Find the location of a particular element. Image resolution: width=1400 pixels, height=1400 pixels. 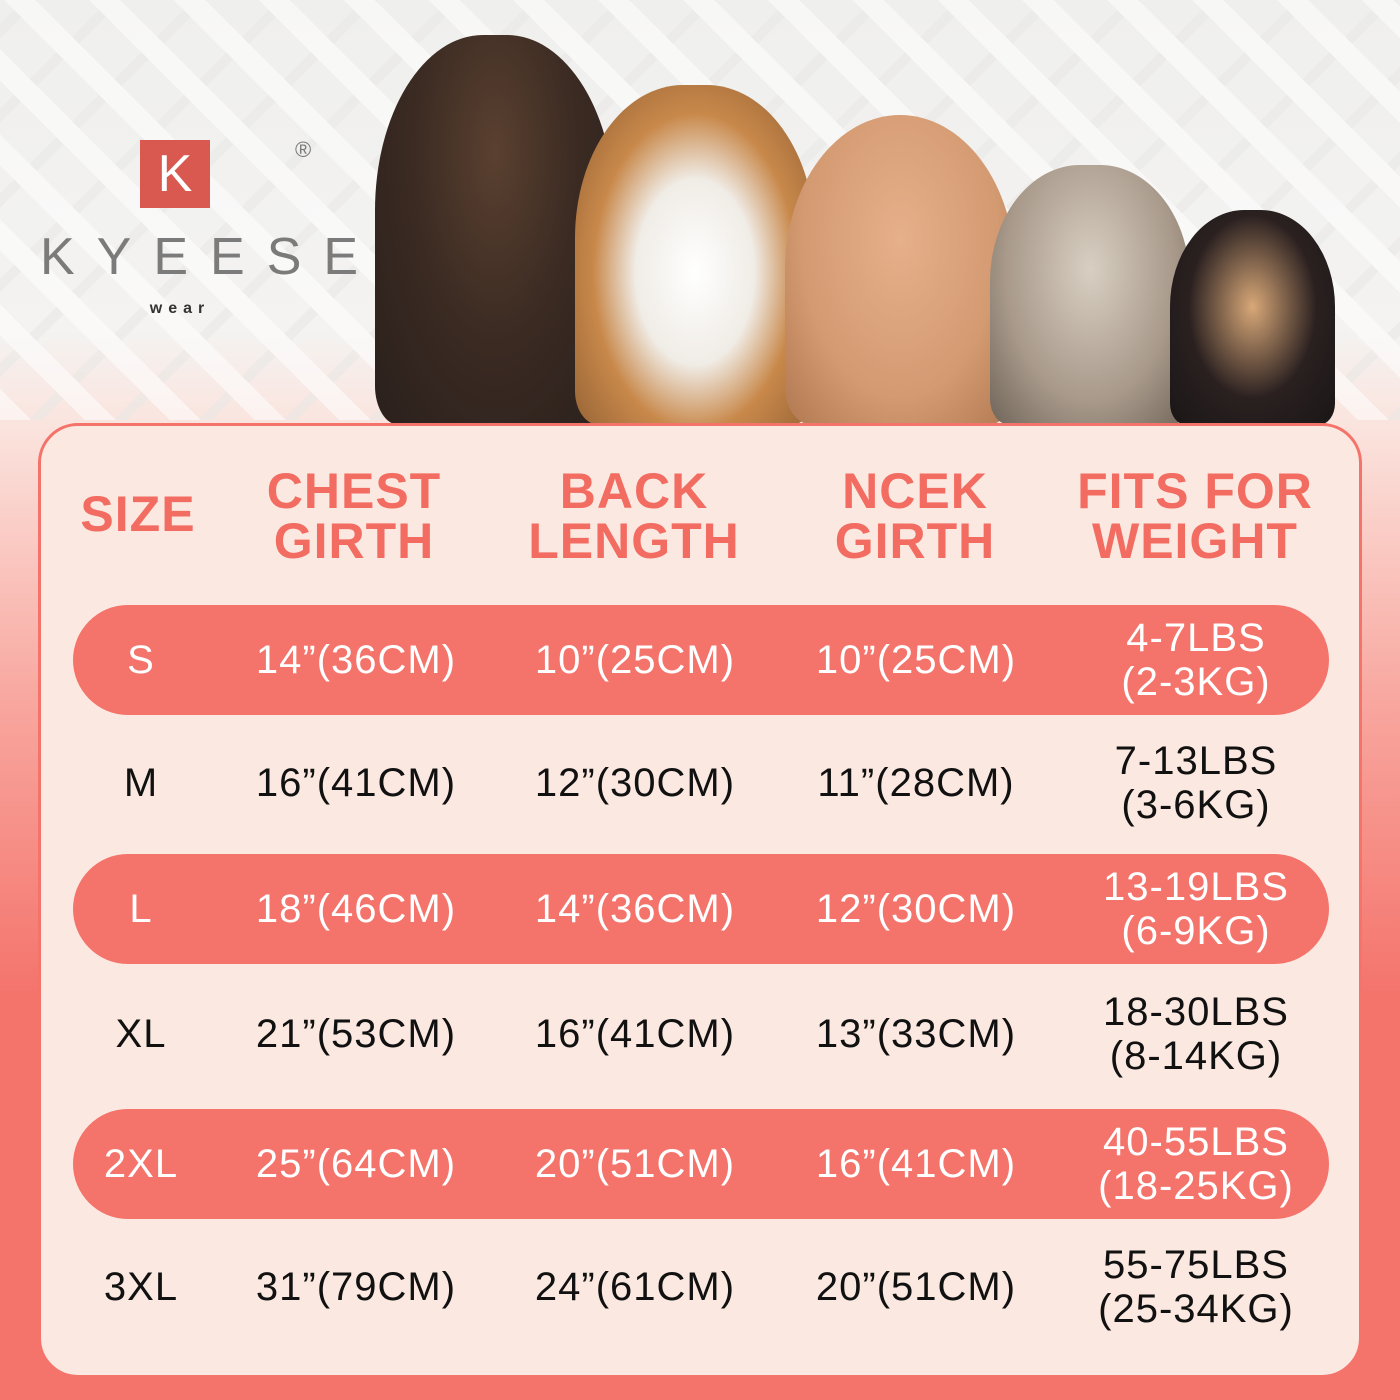

back-cell: 14”(36CM) is located at coordinates (635, 909).